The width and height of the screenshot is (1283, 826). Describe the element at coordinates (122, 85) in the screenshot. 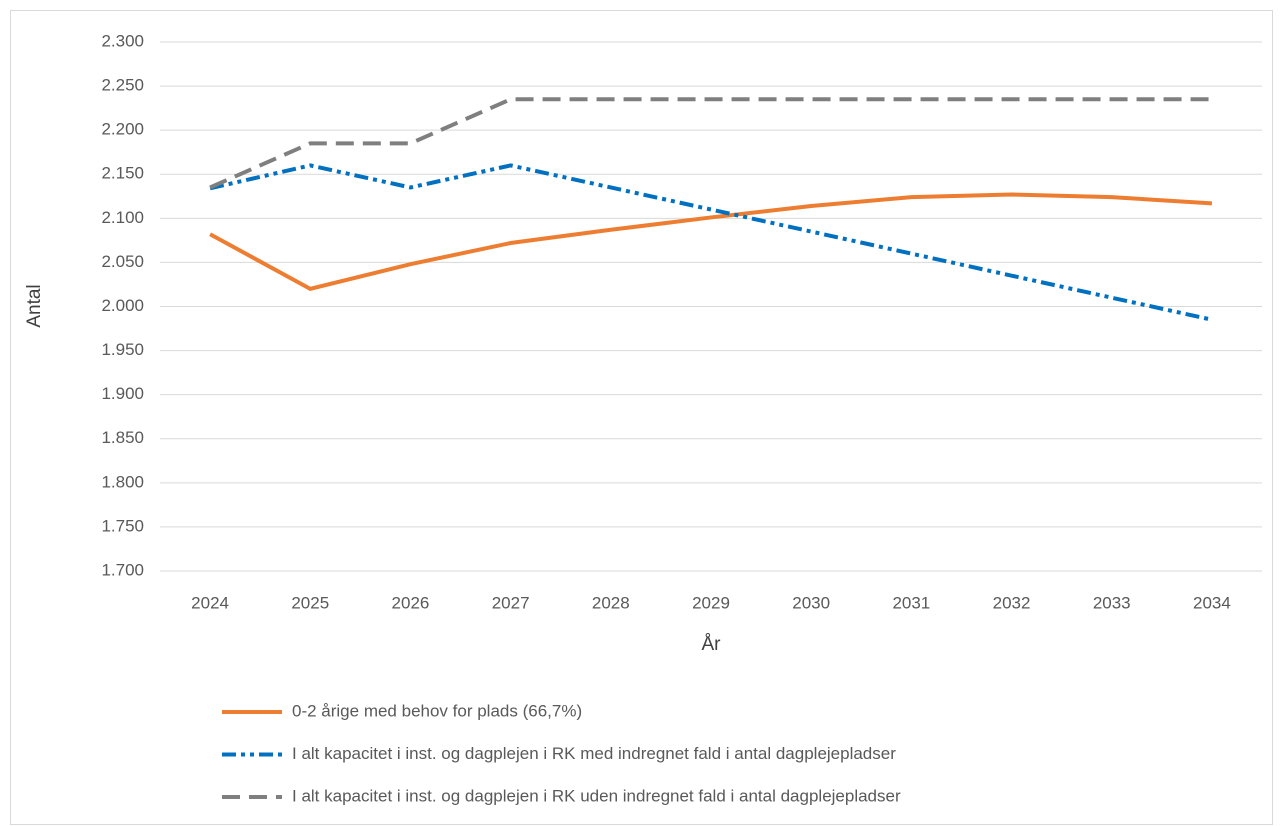

I see `y-tick-label: 2.250` at that location.